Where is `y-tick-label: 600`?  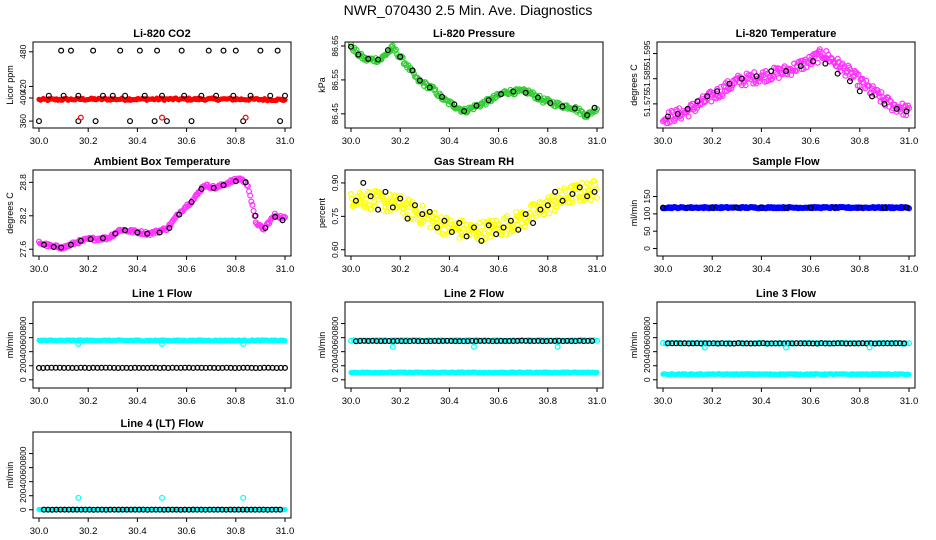 y-tick-label: 600 is located at coordinates (647, 337).